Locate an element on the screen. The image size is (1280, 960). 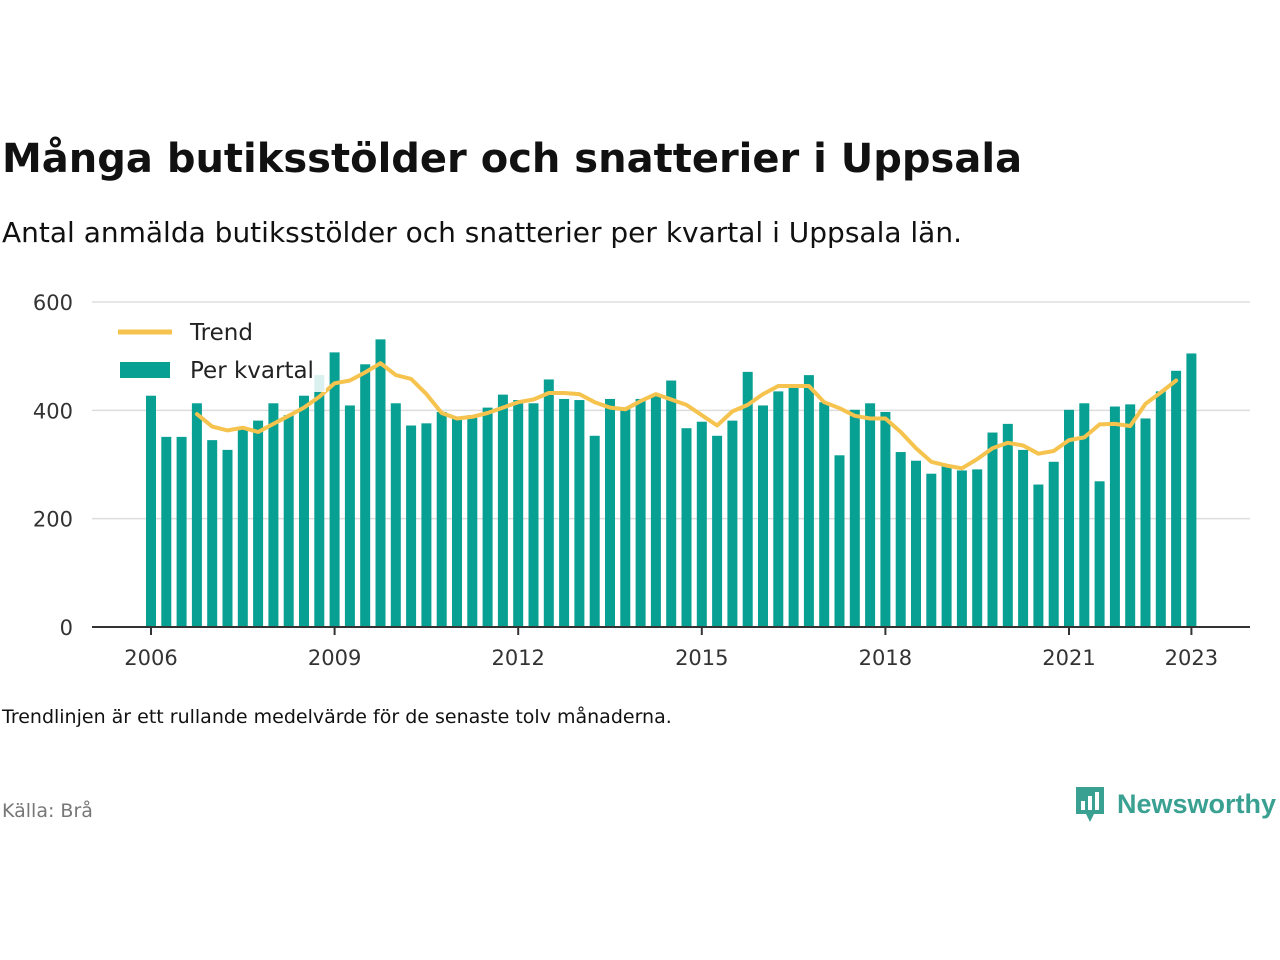
bar-2006-Q2 is located at coordinates (166, 531).